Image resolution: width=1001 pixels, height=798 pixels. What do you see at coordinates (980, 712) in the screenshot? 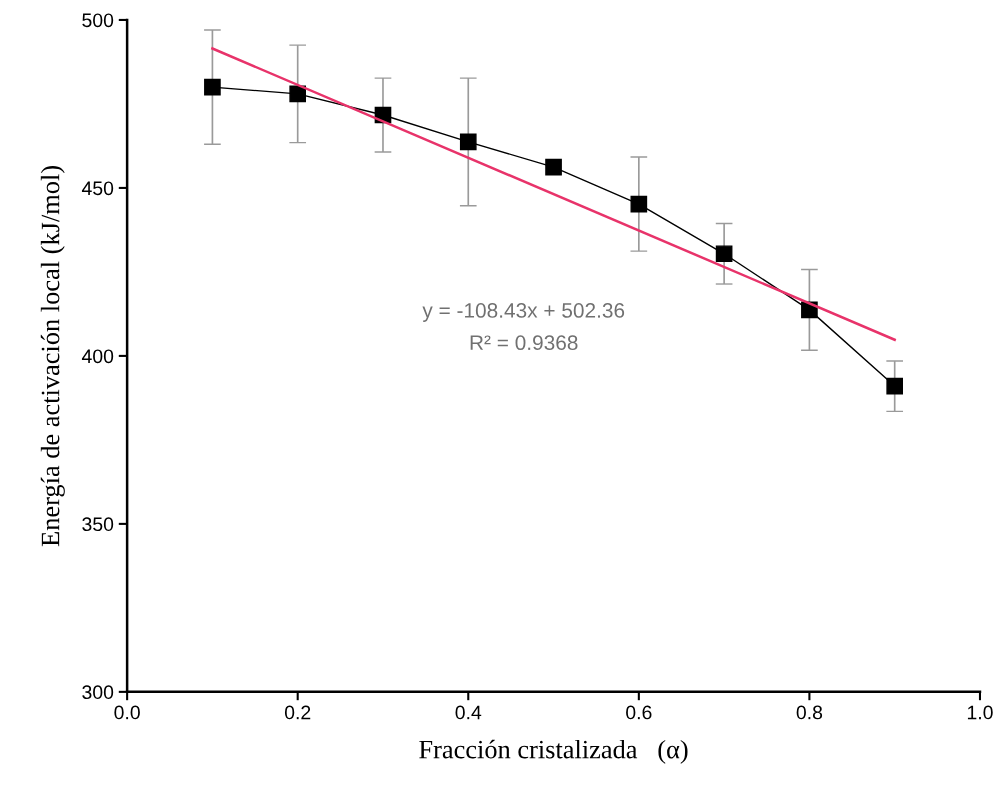
I see `x-tick-label: 1.0` at bounding box center [980, 712].